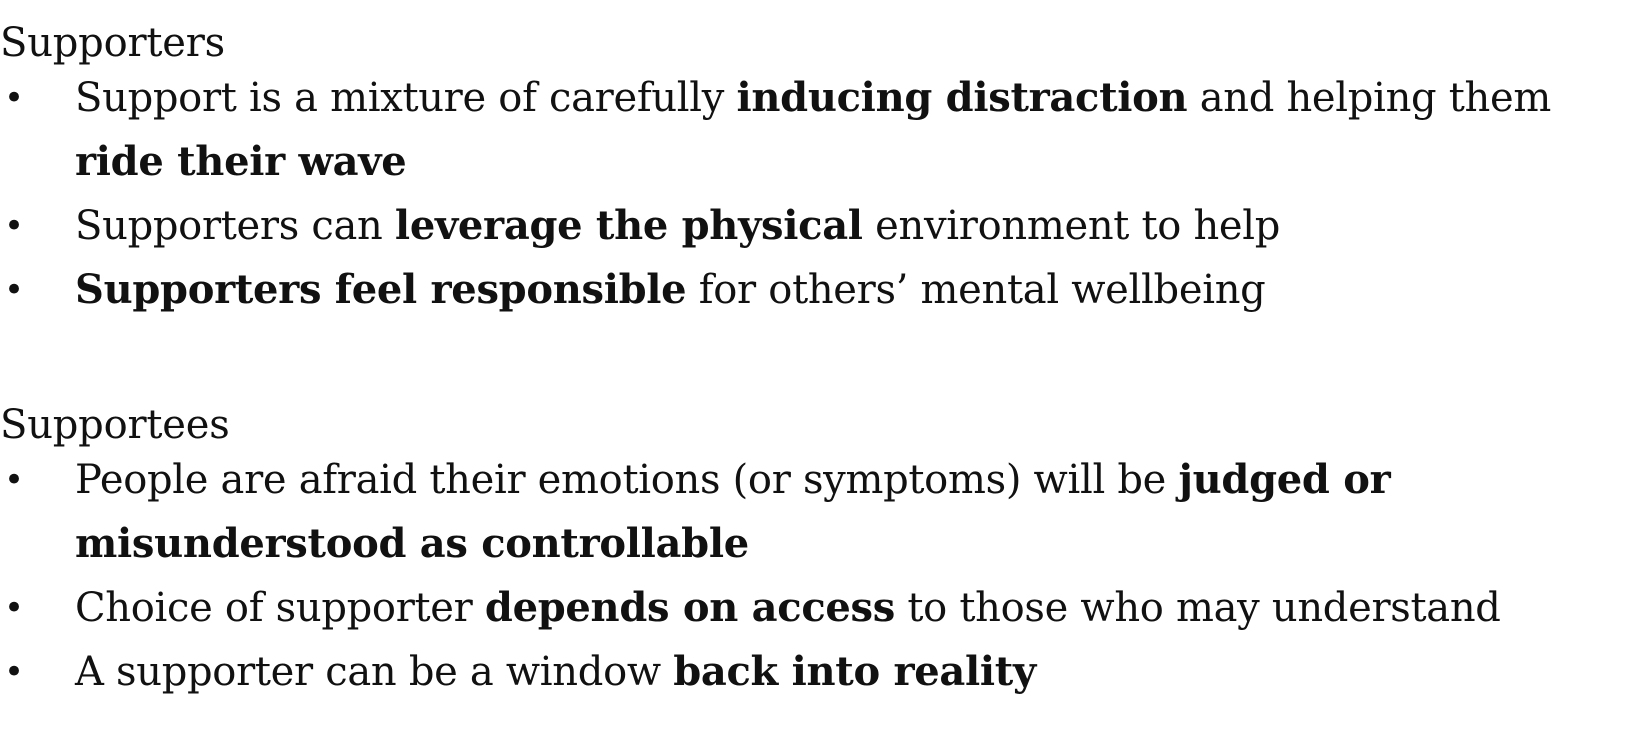  I want to click on bullet-text: Choice of supporter, so click(280, 608).